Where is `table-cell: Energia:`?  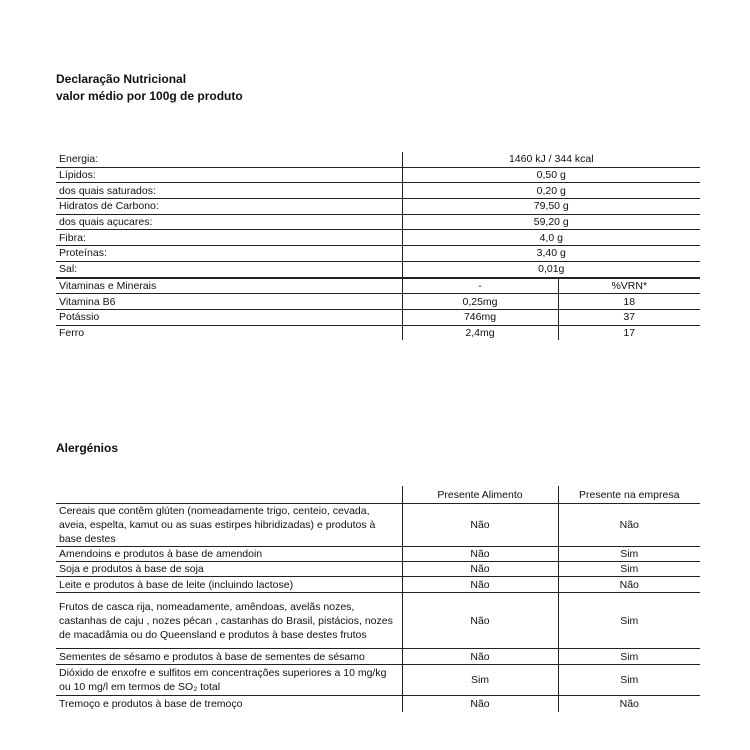 table-cell: Energia: is located at coordinates (229, 160).